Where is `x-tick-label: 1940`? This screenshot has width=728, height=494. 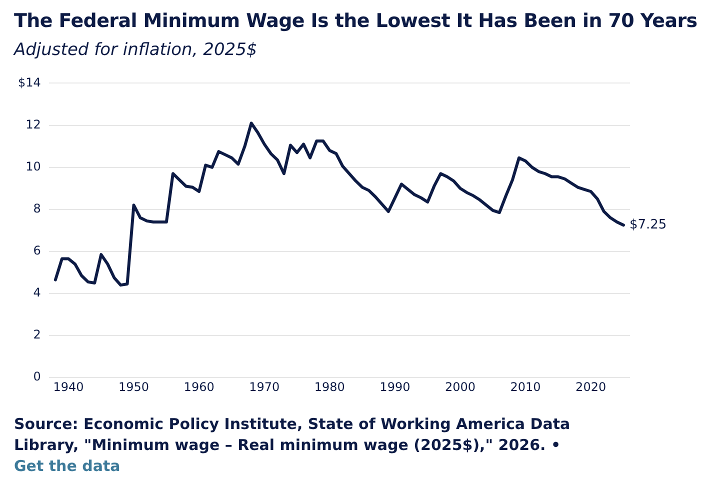 x-tick-label: 1940 is located at coordinates (68, 387).